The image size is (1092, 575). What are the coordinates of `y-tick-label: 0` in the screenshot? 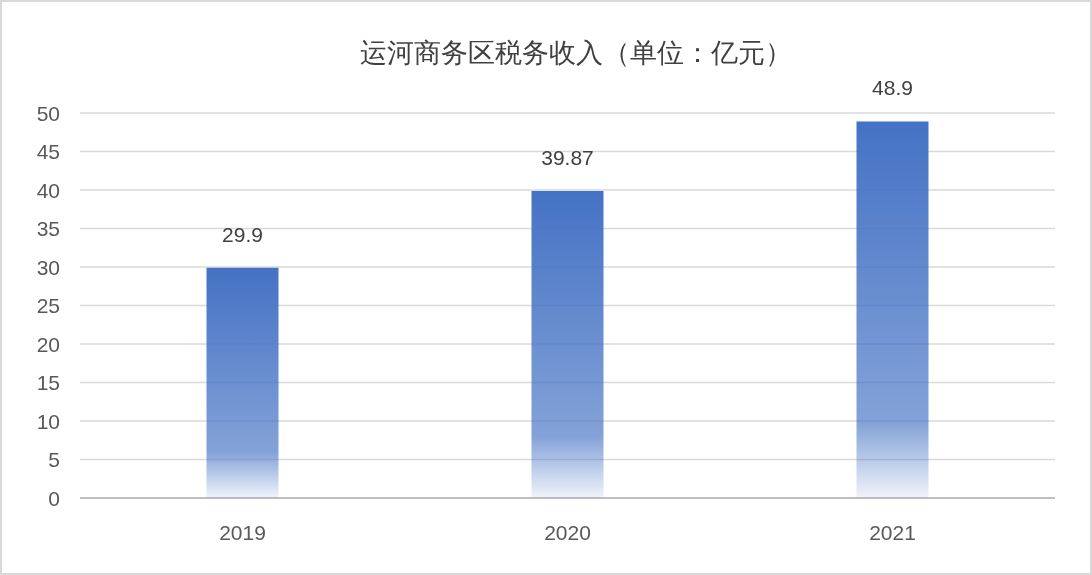 It's located at (54, 498).